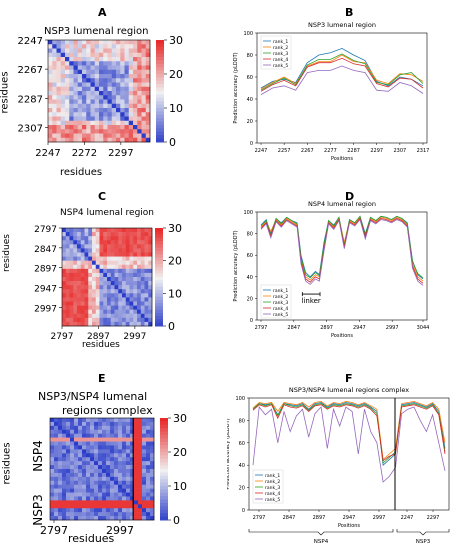  What do you see at coordinates (242, 444) in the screenshot?
I see `panel-f-ytick-label: 60` at bounding box center [242, 444].